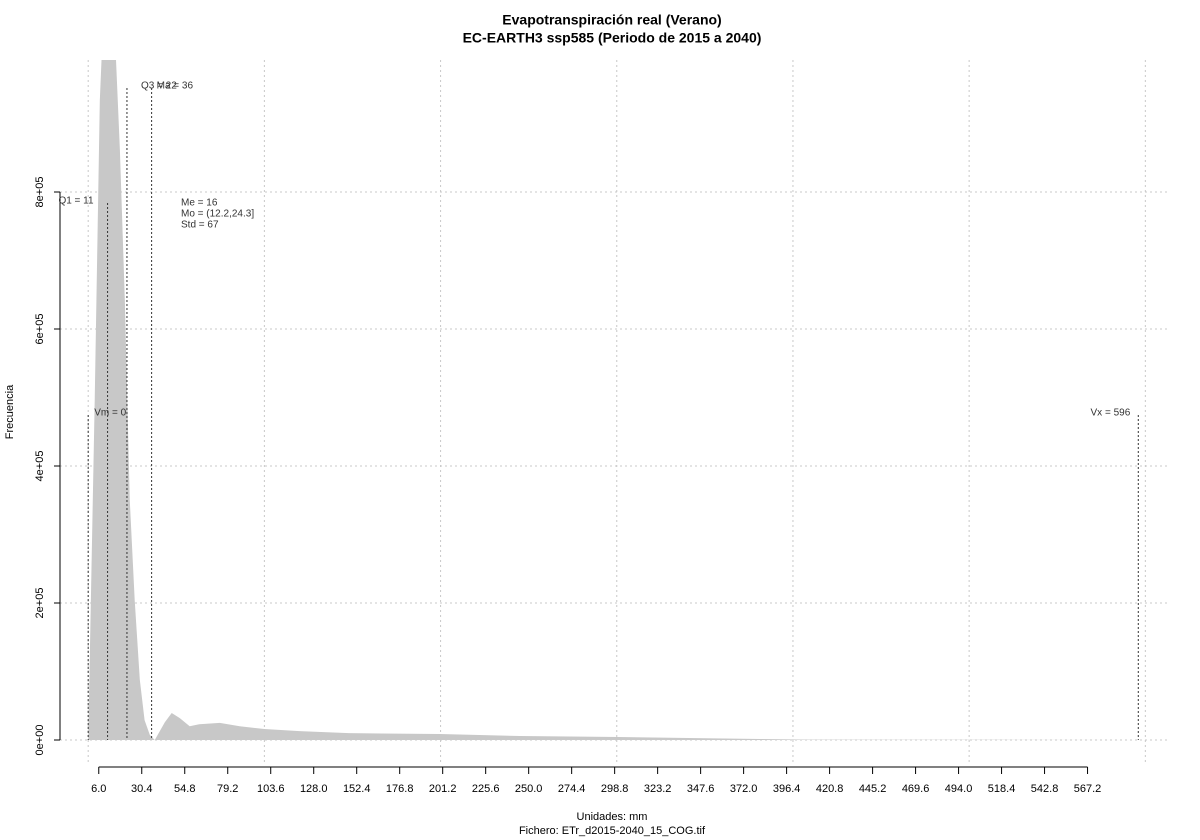 This screenshot has height=840, width=1200. I want to click on x-tick-label: 518.4, so click(1002, 789).